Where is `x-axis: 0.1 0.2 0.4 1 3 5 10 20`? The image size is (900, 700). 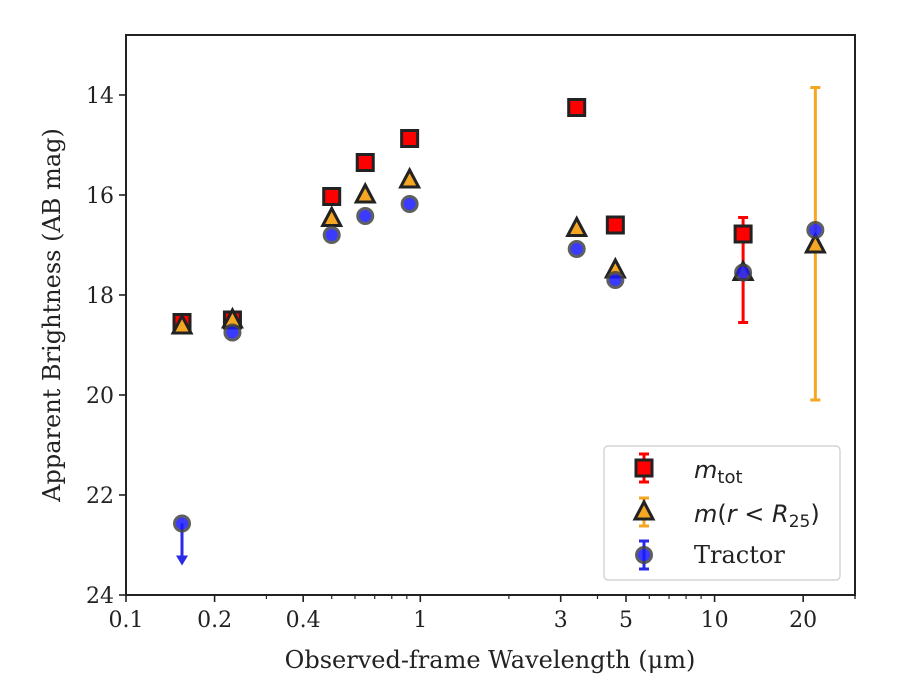
x-axis: 0.1 0.2 0.4 1 3 5 10 20 is located at coordinates (482, 614).